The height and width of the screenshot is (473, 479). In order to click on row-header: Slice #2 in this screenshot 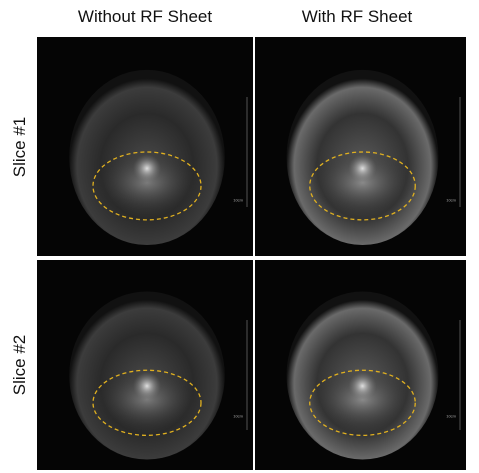, I will do `click(19, 365)`.